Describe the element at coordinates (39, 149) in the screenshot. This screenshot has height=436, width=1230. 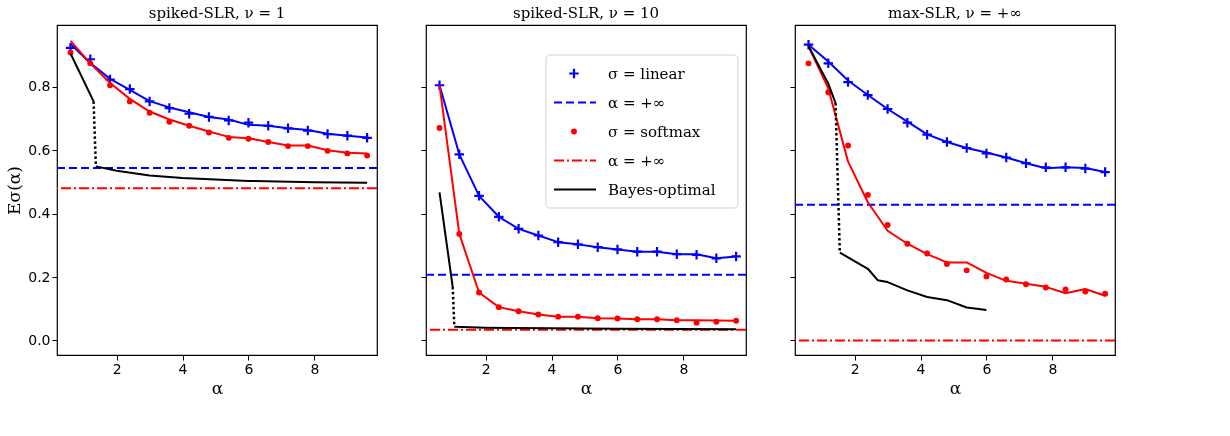
I see `y-tick-label: 0.6` at that location.